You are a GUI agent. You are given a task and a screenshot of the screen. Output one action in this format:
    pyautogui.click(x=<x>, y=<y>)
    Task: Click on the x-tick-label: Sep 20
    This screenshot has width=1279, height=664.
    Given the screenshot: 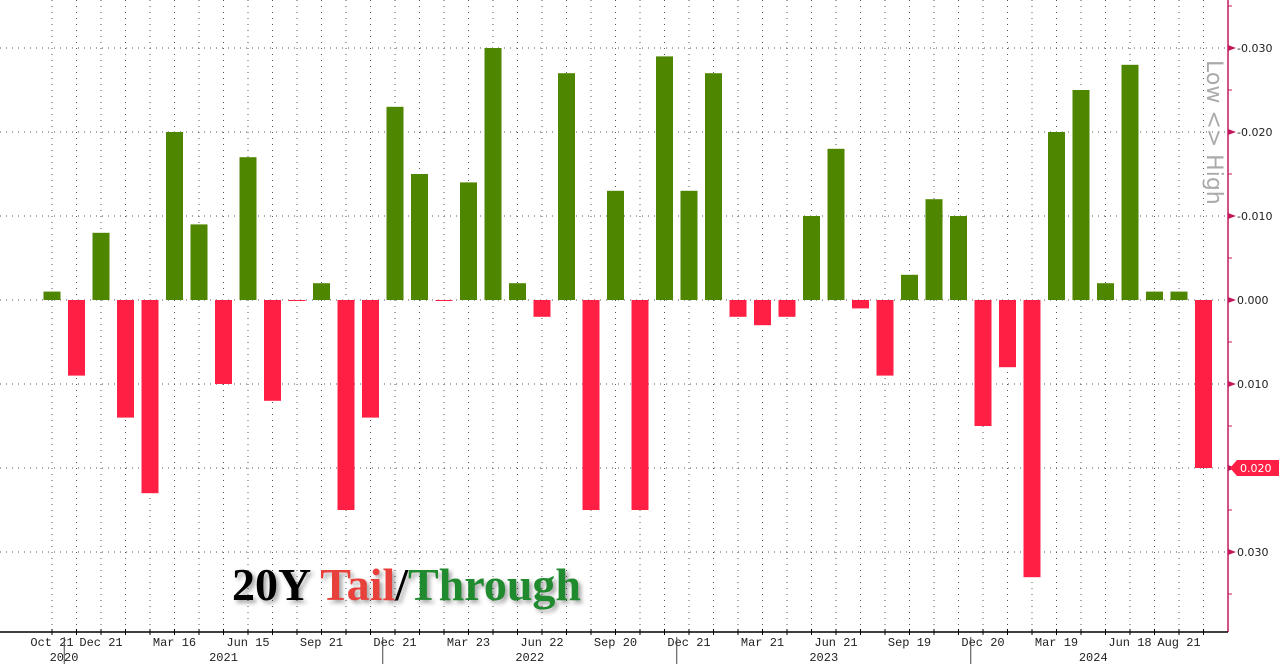 What is the action you would take?
    pyautogui.click(x=615, y=643)
    